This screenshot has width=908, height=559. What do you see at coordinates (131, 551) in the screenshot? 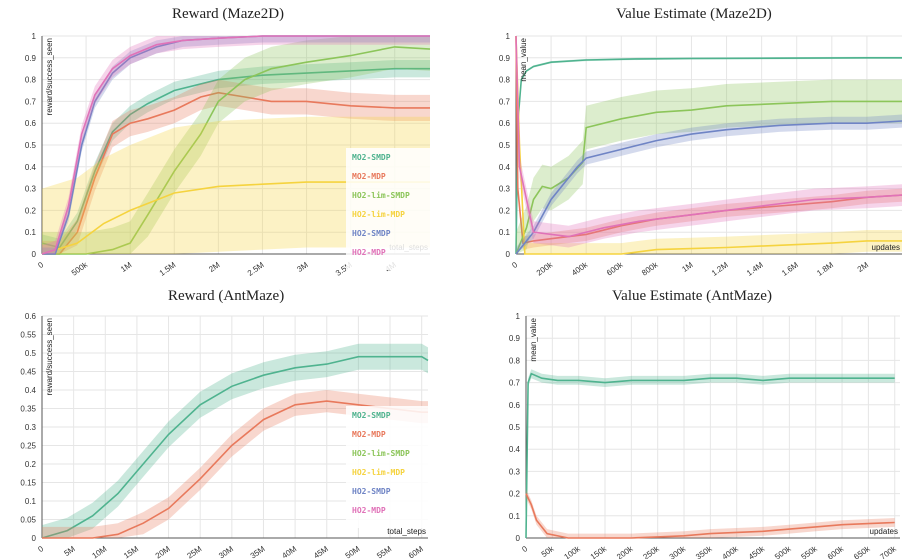
I see `x-tick-label: 15M` at bounding box center [131, 551].